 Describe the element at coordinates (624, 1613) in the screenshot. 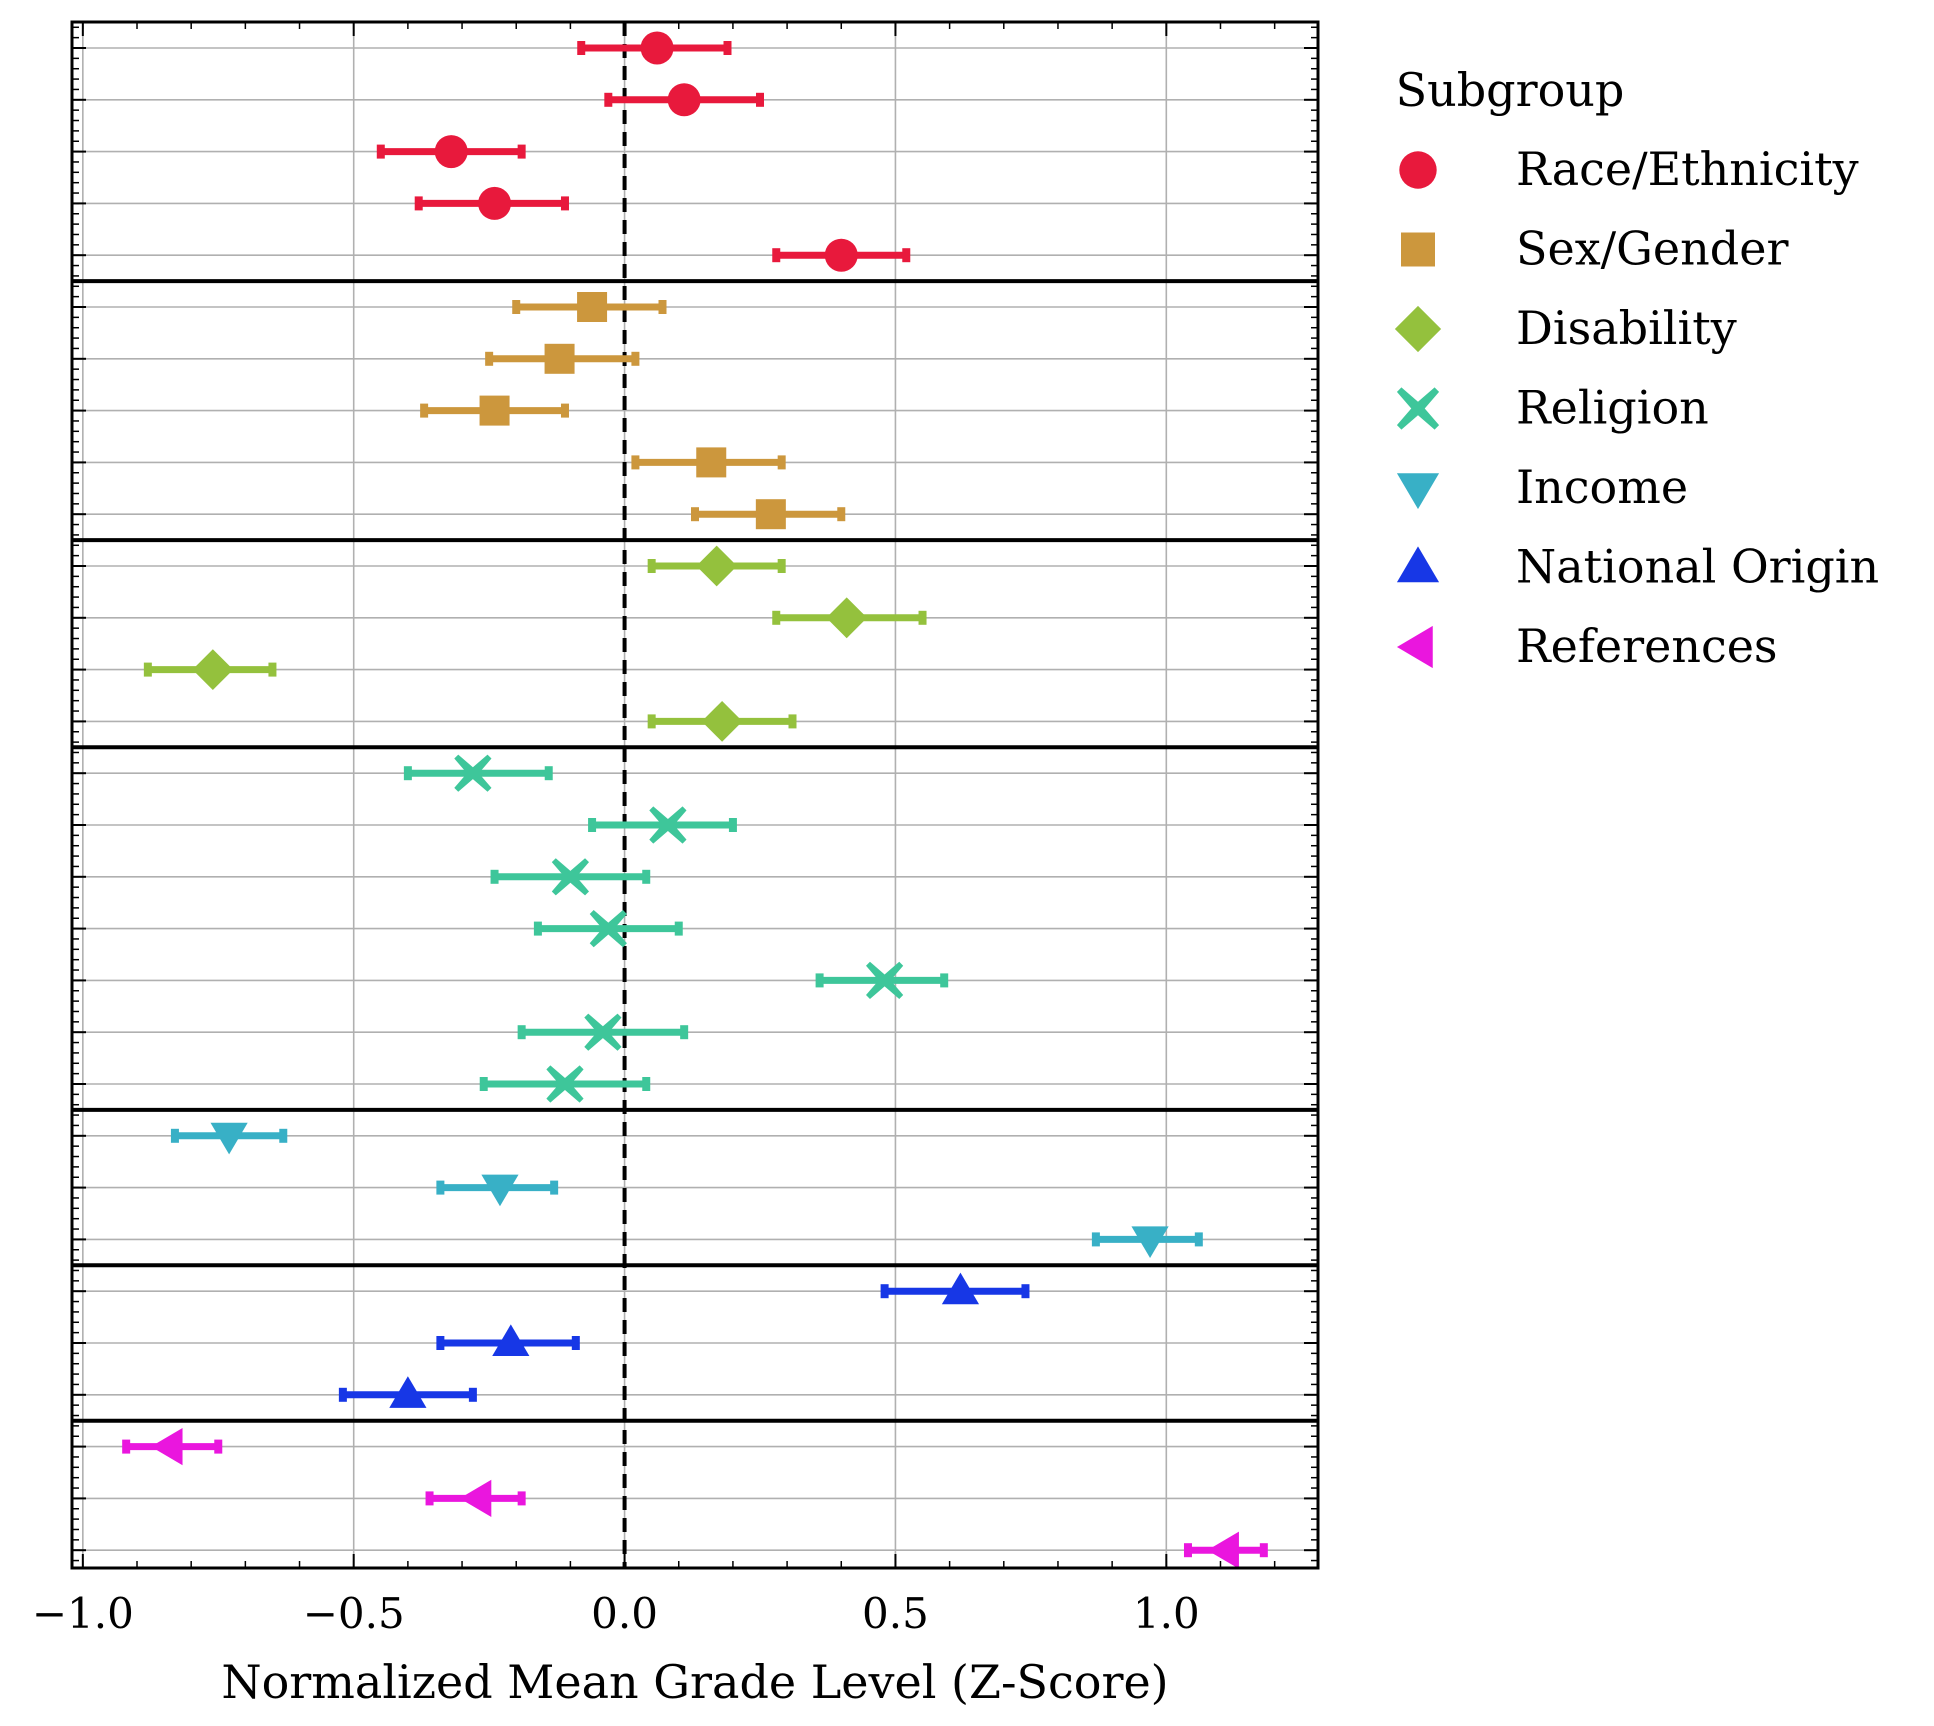

I see `x-tick-label: 0.0` at that location.